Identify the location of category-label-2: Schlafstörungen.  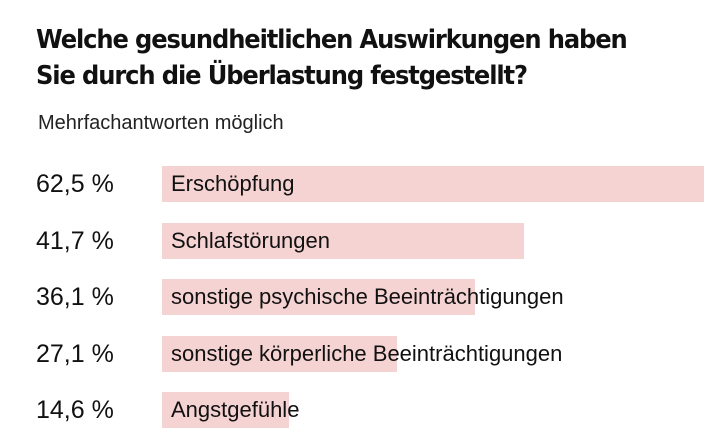
(250, 240).